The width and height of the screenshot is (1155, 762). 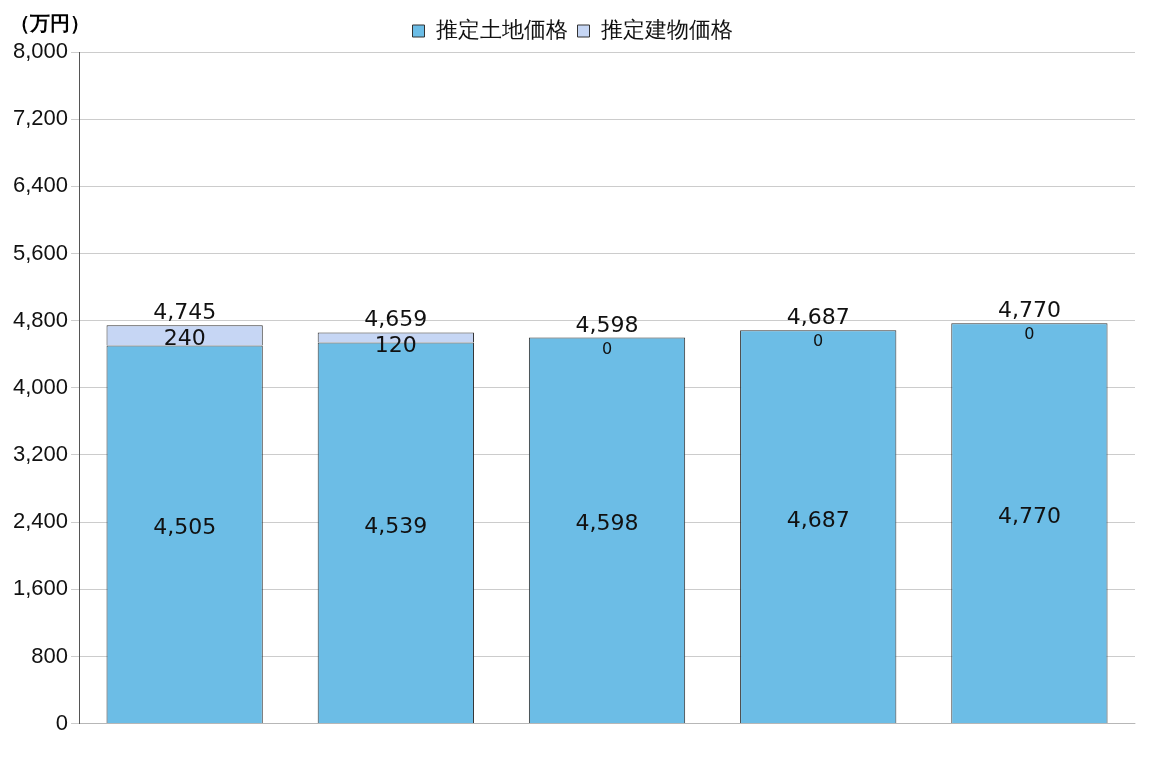 I want to click on data-label: 4,770, so click(x=1029, y=516).